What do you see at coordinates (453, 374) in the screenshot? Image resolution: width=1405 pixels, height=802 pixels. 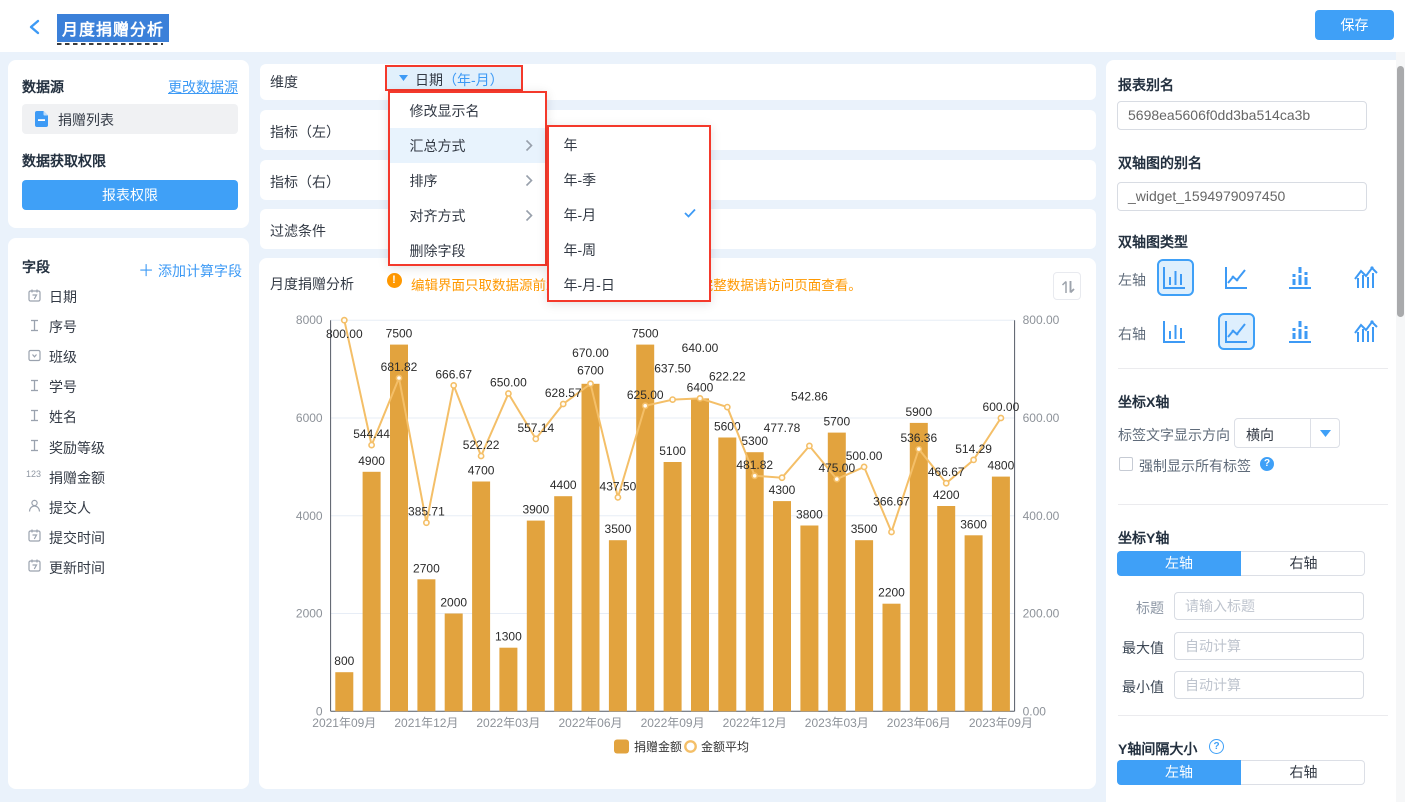 I see `svg-text: 666.67` at bounding box center [453, 374].